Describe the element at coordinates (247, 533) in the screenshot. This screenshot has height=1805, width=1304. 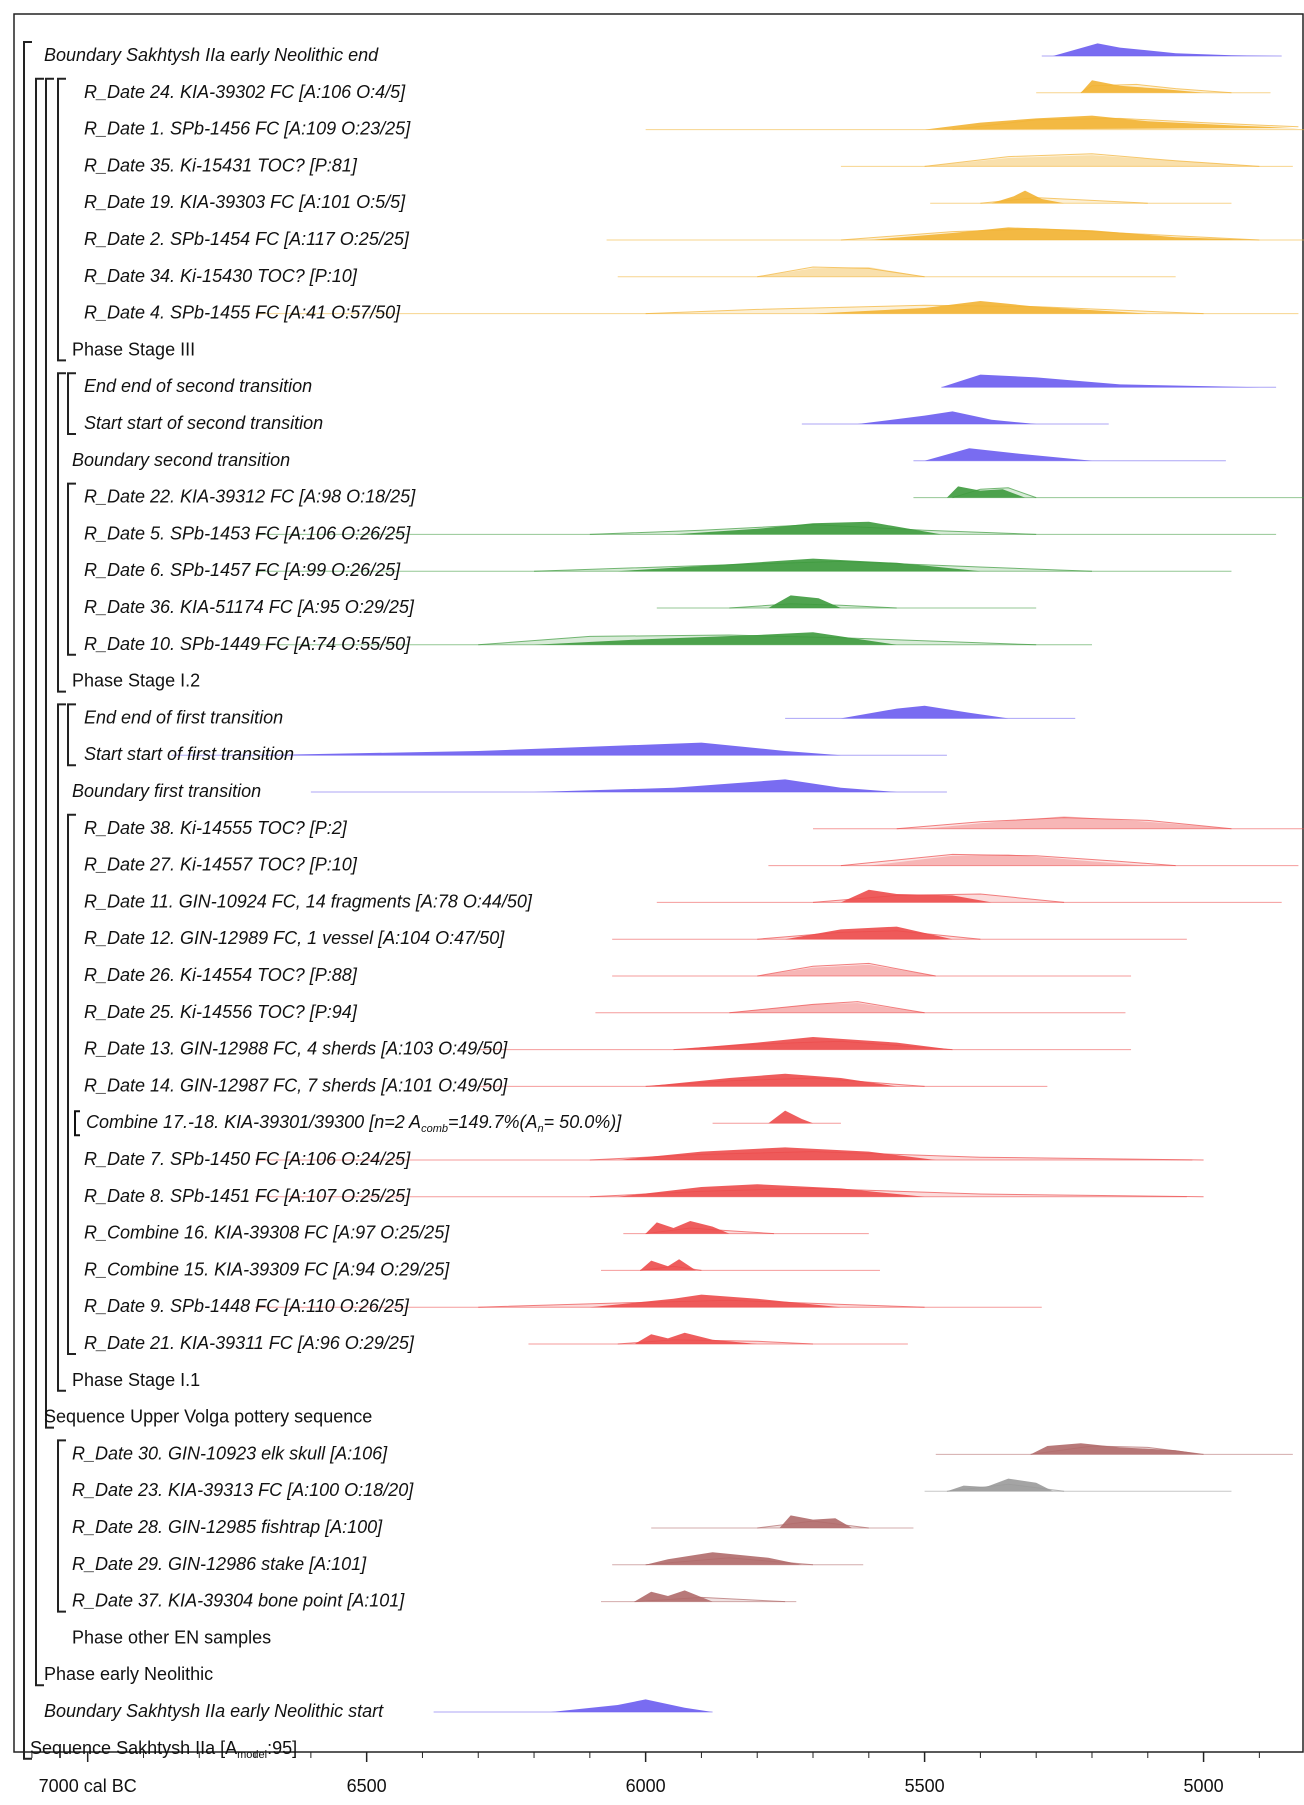
I see `row-label: R_Date 5. SPb-1453 FC [A:106 O:26/25]` at that location.